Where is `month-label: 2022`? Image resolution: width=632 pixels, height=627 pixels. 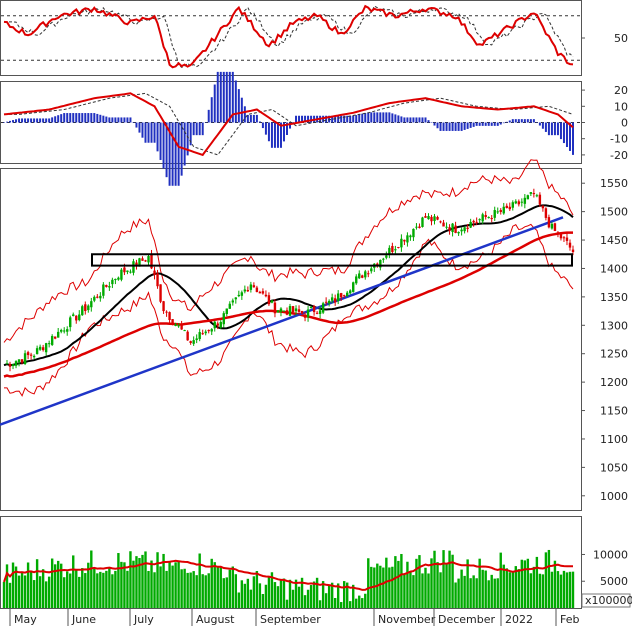
month-label: 2022 is located at coordinates (519, 619).